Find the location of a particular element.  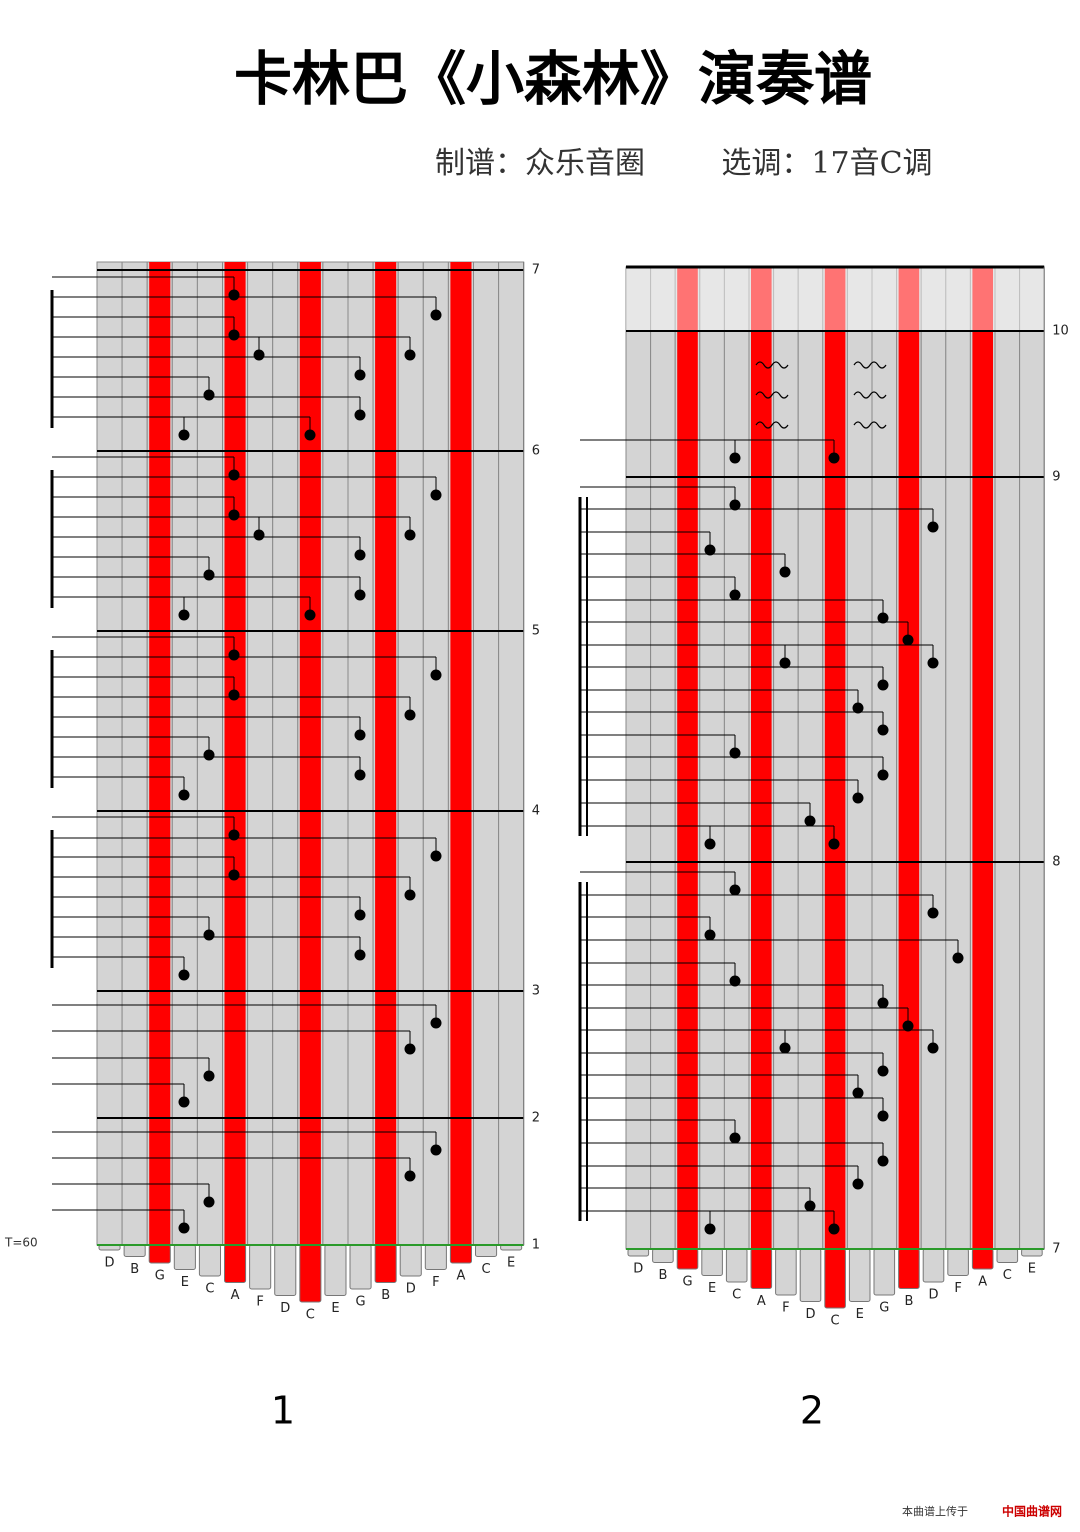

measure-number: 6 is located at coordinates (536, 451).